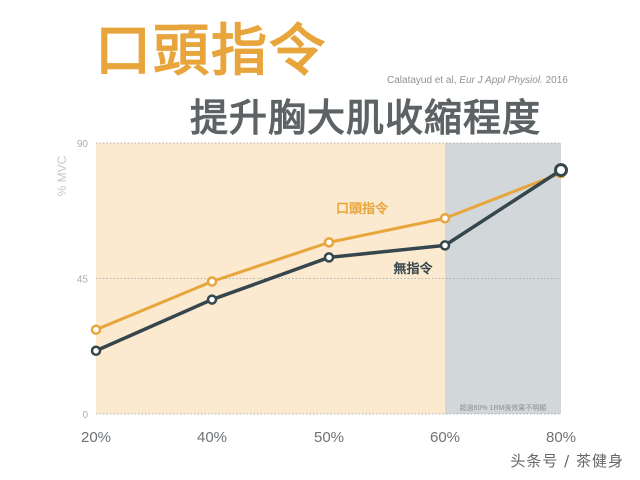 This screenshot has width=640, height=480. I want to click on y-tick-label: 90, so click(83, 144).